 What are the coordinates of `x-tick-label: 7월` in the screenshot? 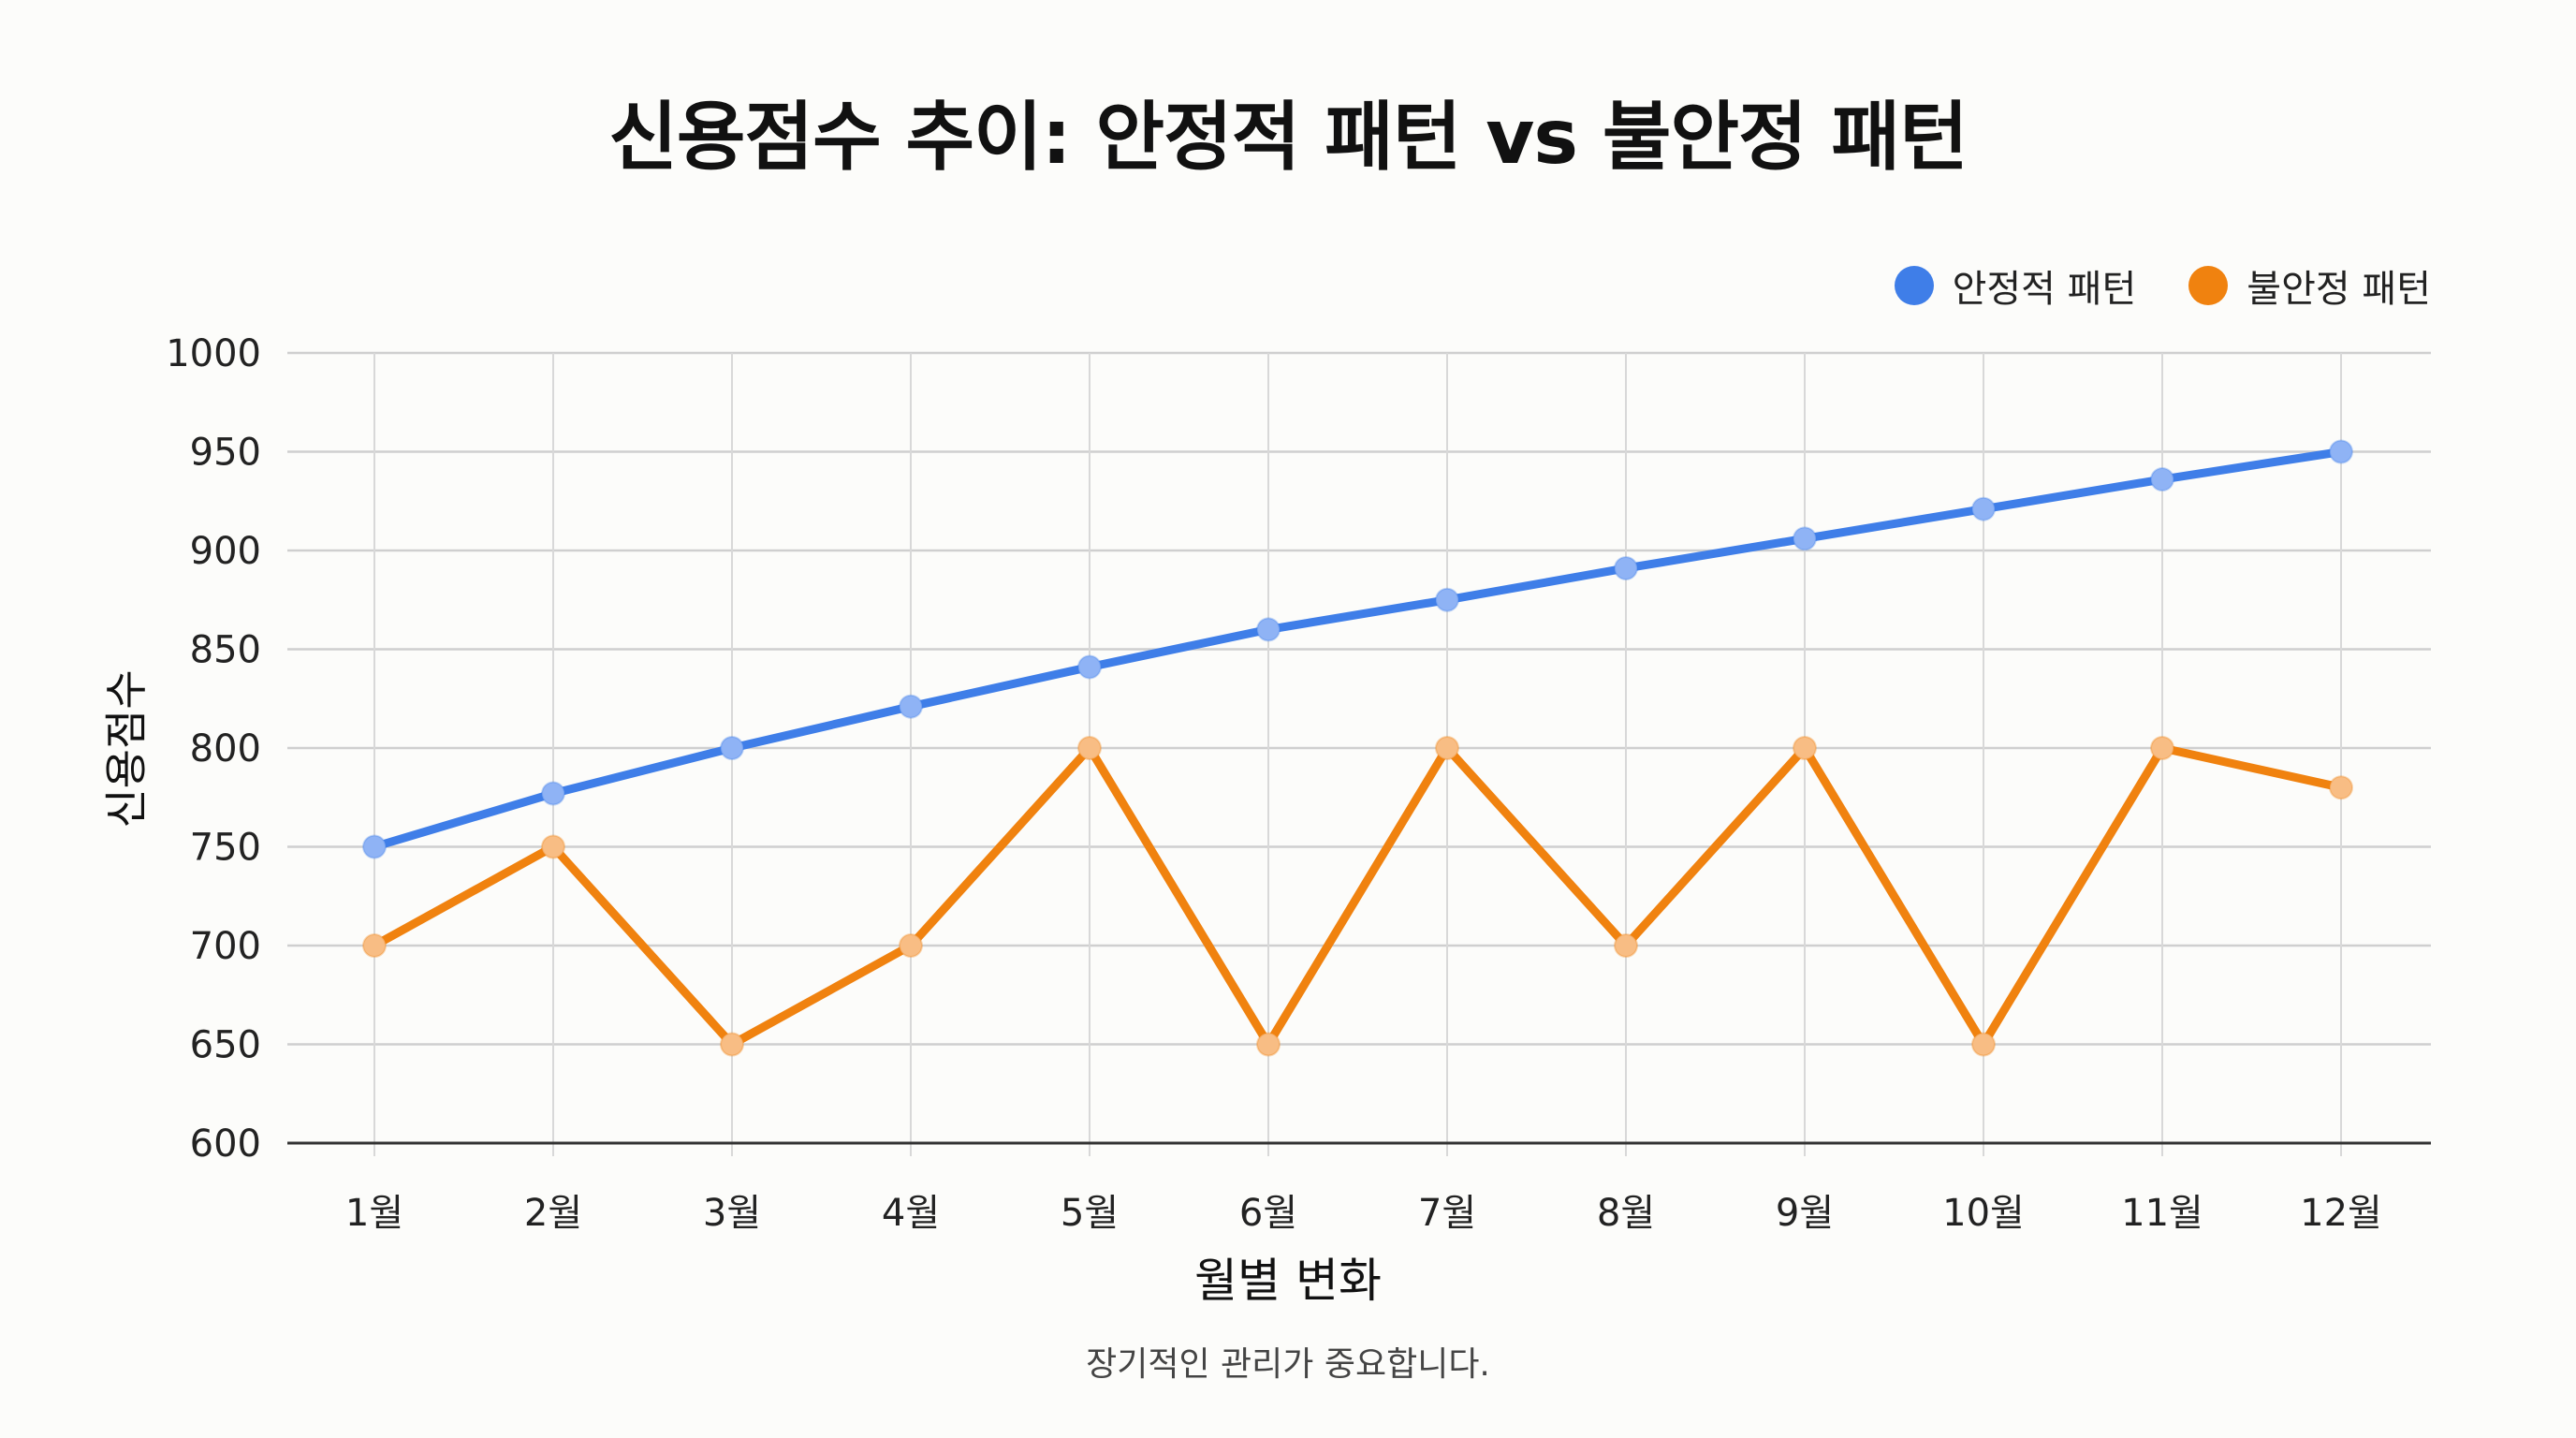 It's located at (1447, 1213).